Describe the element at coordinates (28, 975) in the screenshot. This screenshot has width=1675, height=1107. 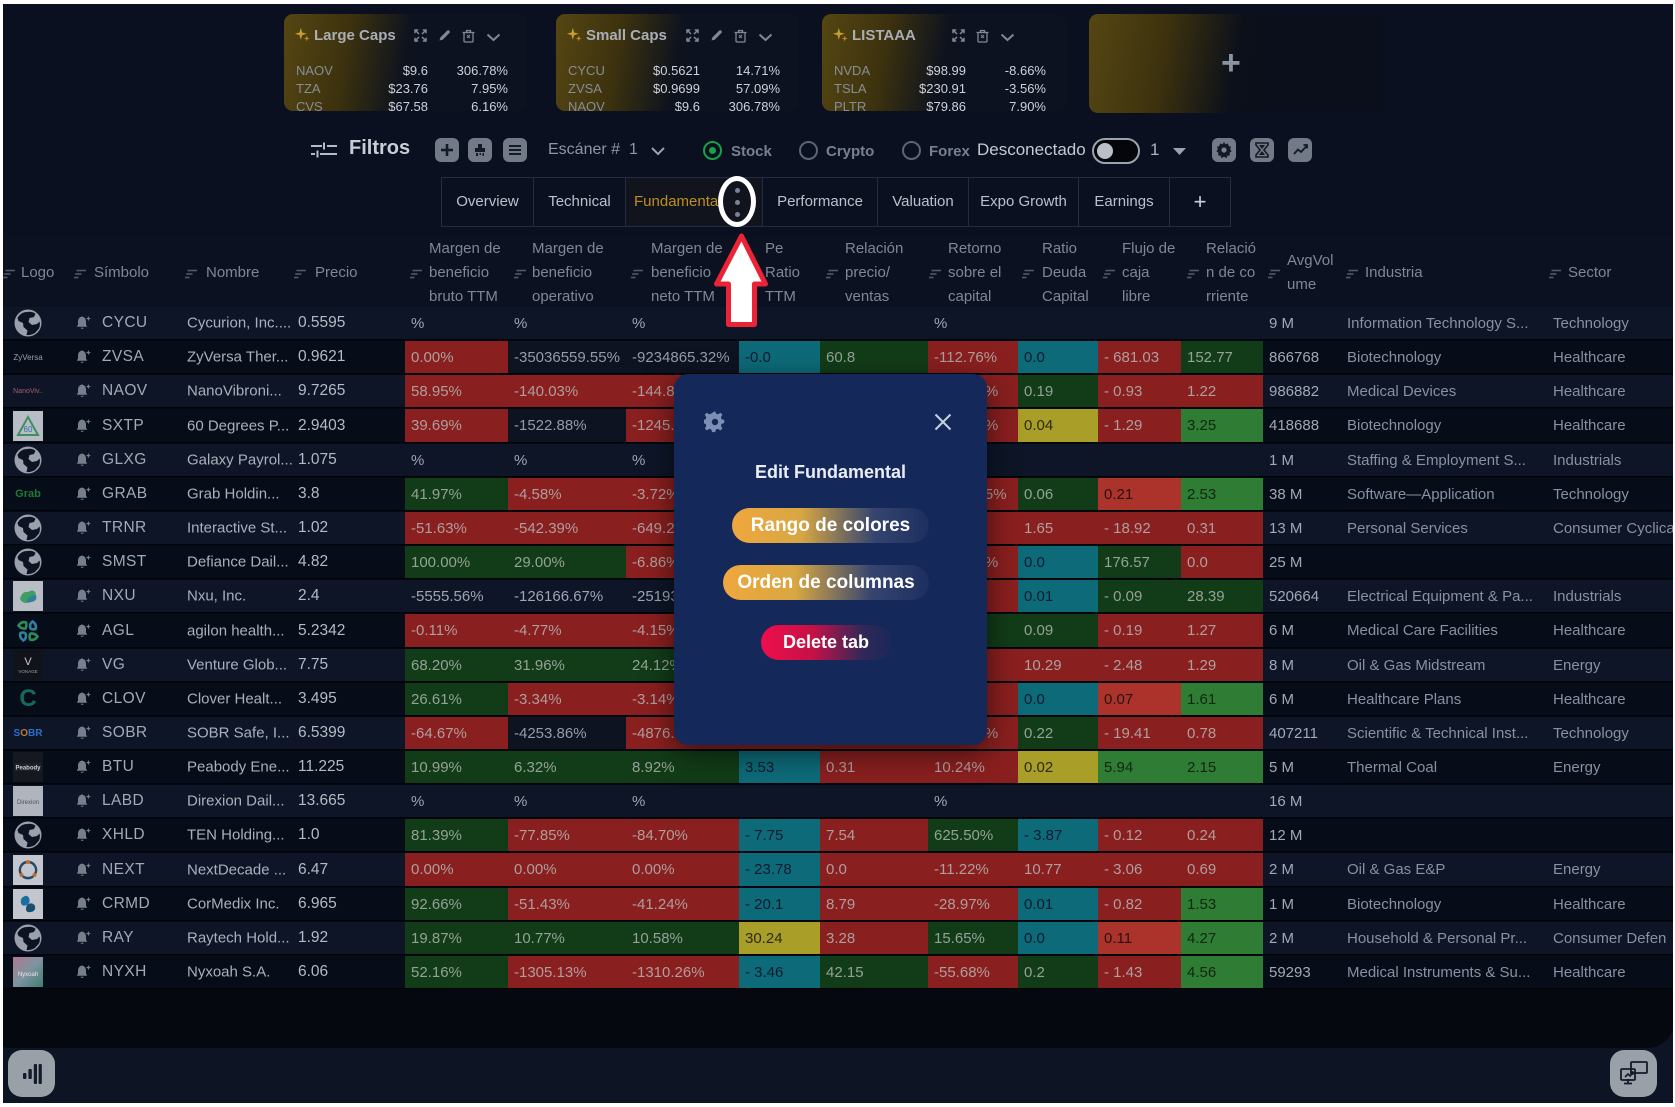
I see `svg-text: Nyxoah` at that location.